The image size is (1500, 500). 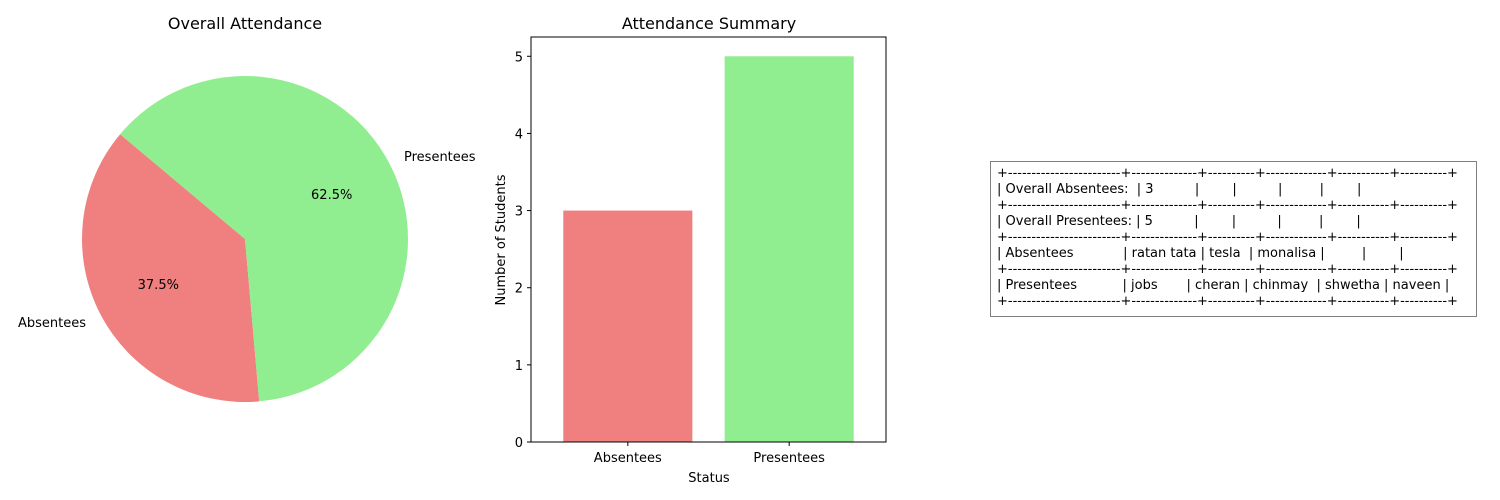 I want to click on y-tick-label: 2, so click(x=519, y=289).